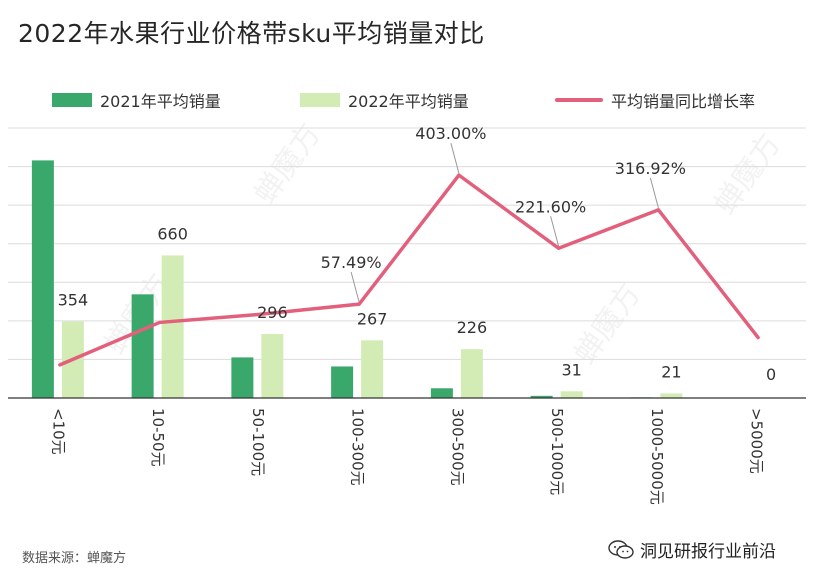  What do you see at coordinates (372, 318) in the screenshot?
I see `bar-data-label: 267` at bounding box center [372, 318].